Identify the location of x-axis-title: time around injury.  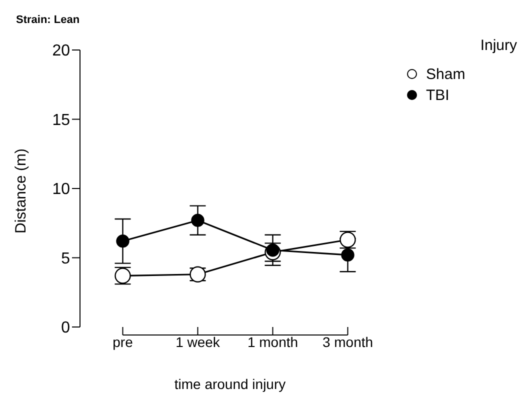
(230, 384).